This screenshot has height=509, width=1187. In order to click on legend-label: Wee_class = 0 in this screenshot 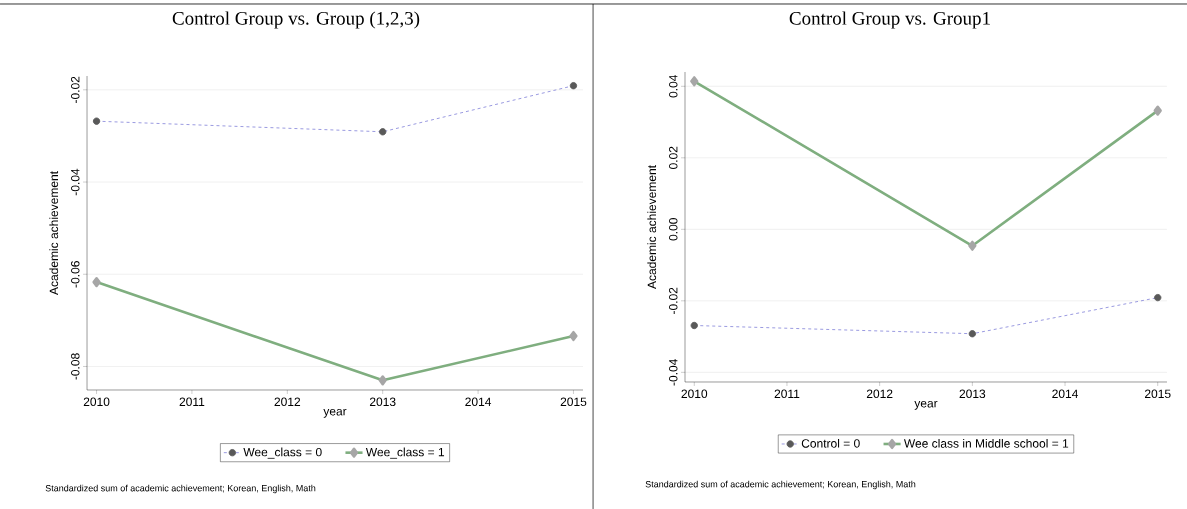, I will do `click(282, 453)`.